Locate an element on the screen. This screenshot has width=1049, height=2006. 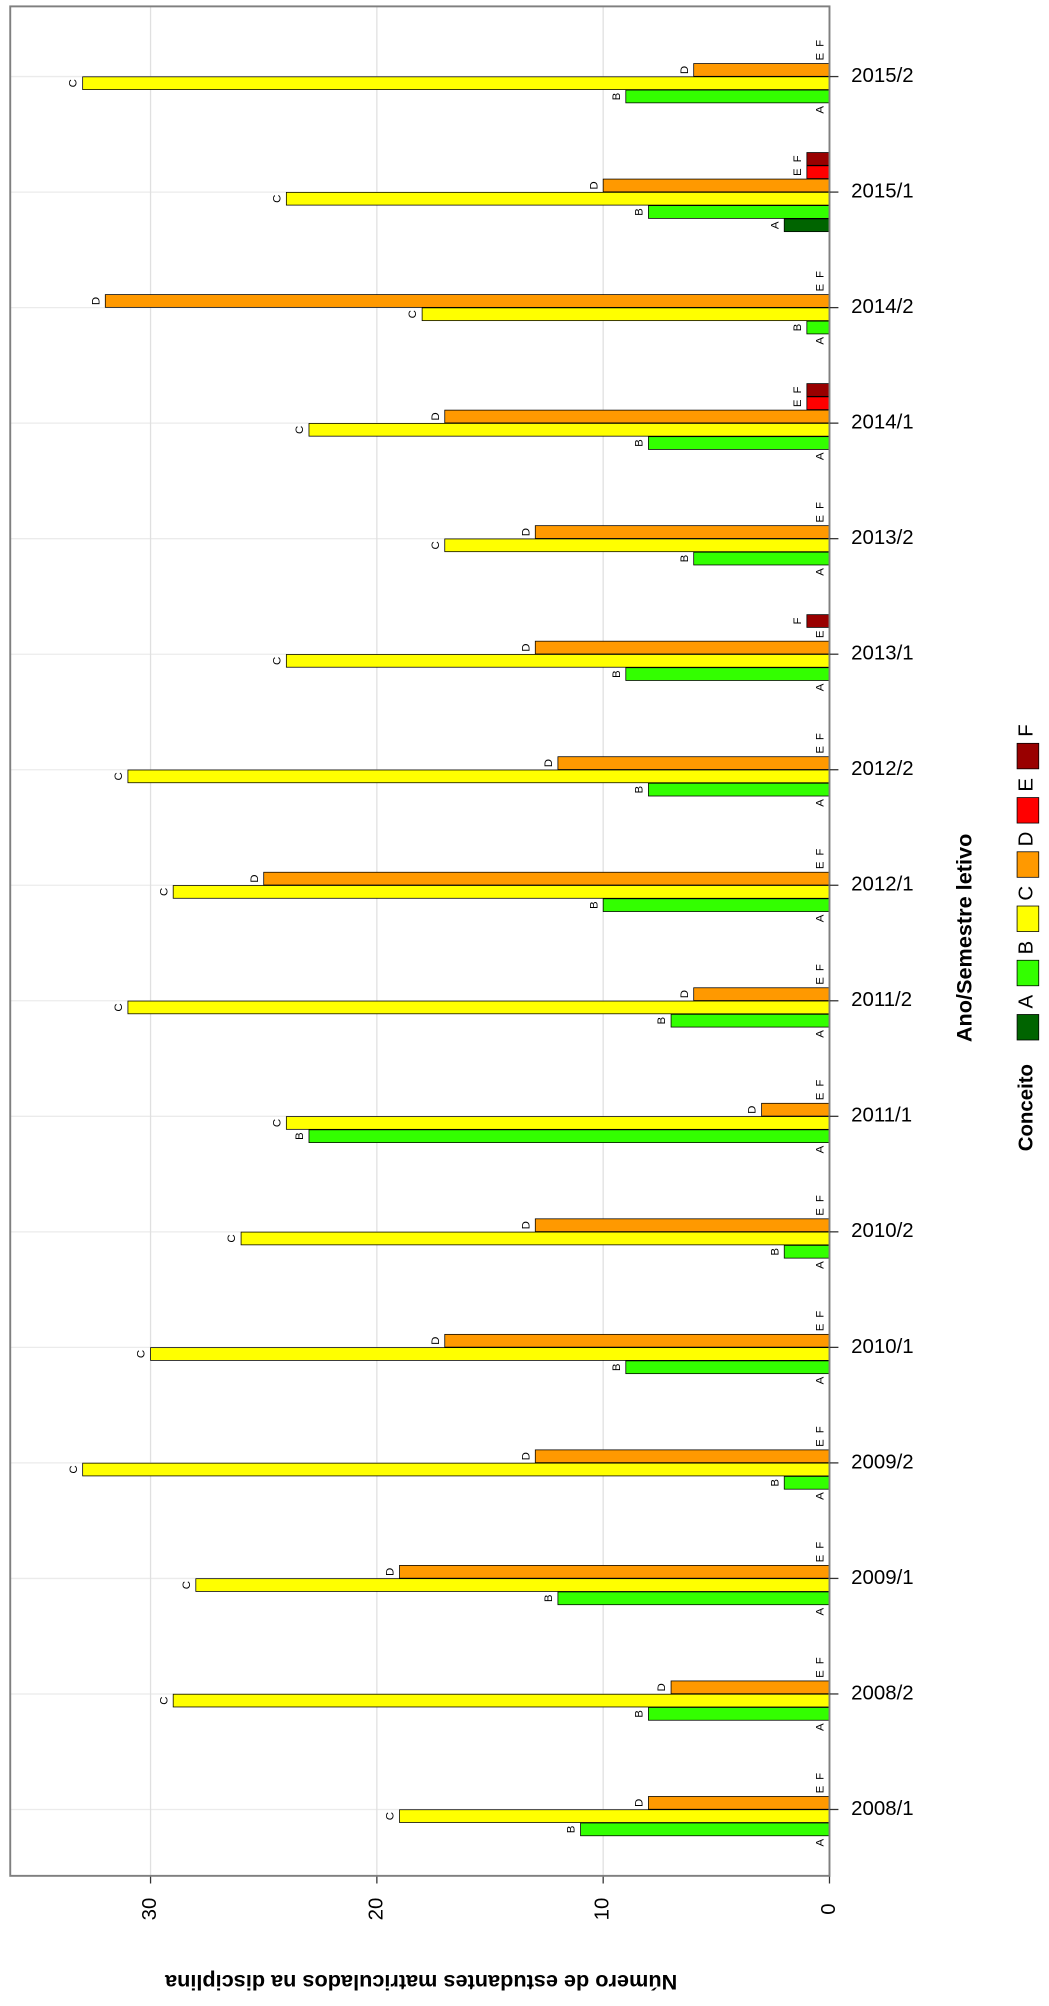
x-tick-label: 2012/2 is located at coordinates (882, 769).